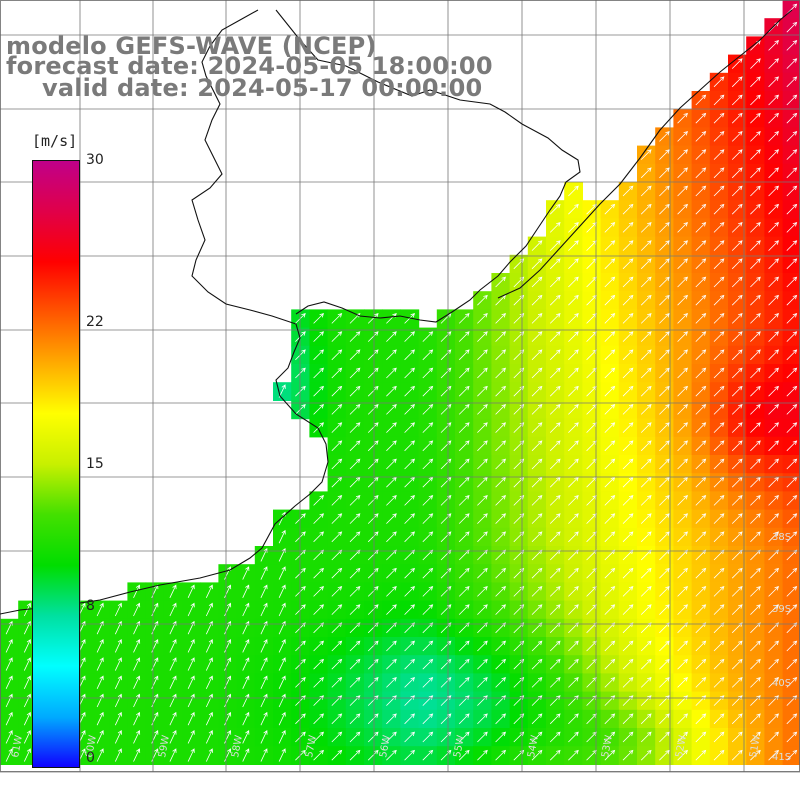  Describe the element at coordinates (385, 746) in the screenshot. I see `longitude-label: 56W` at that location.